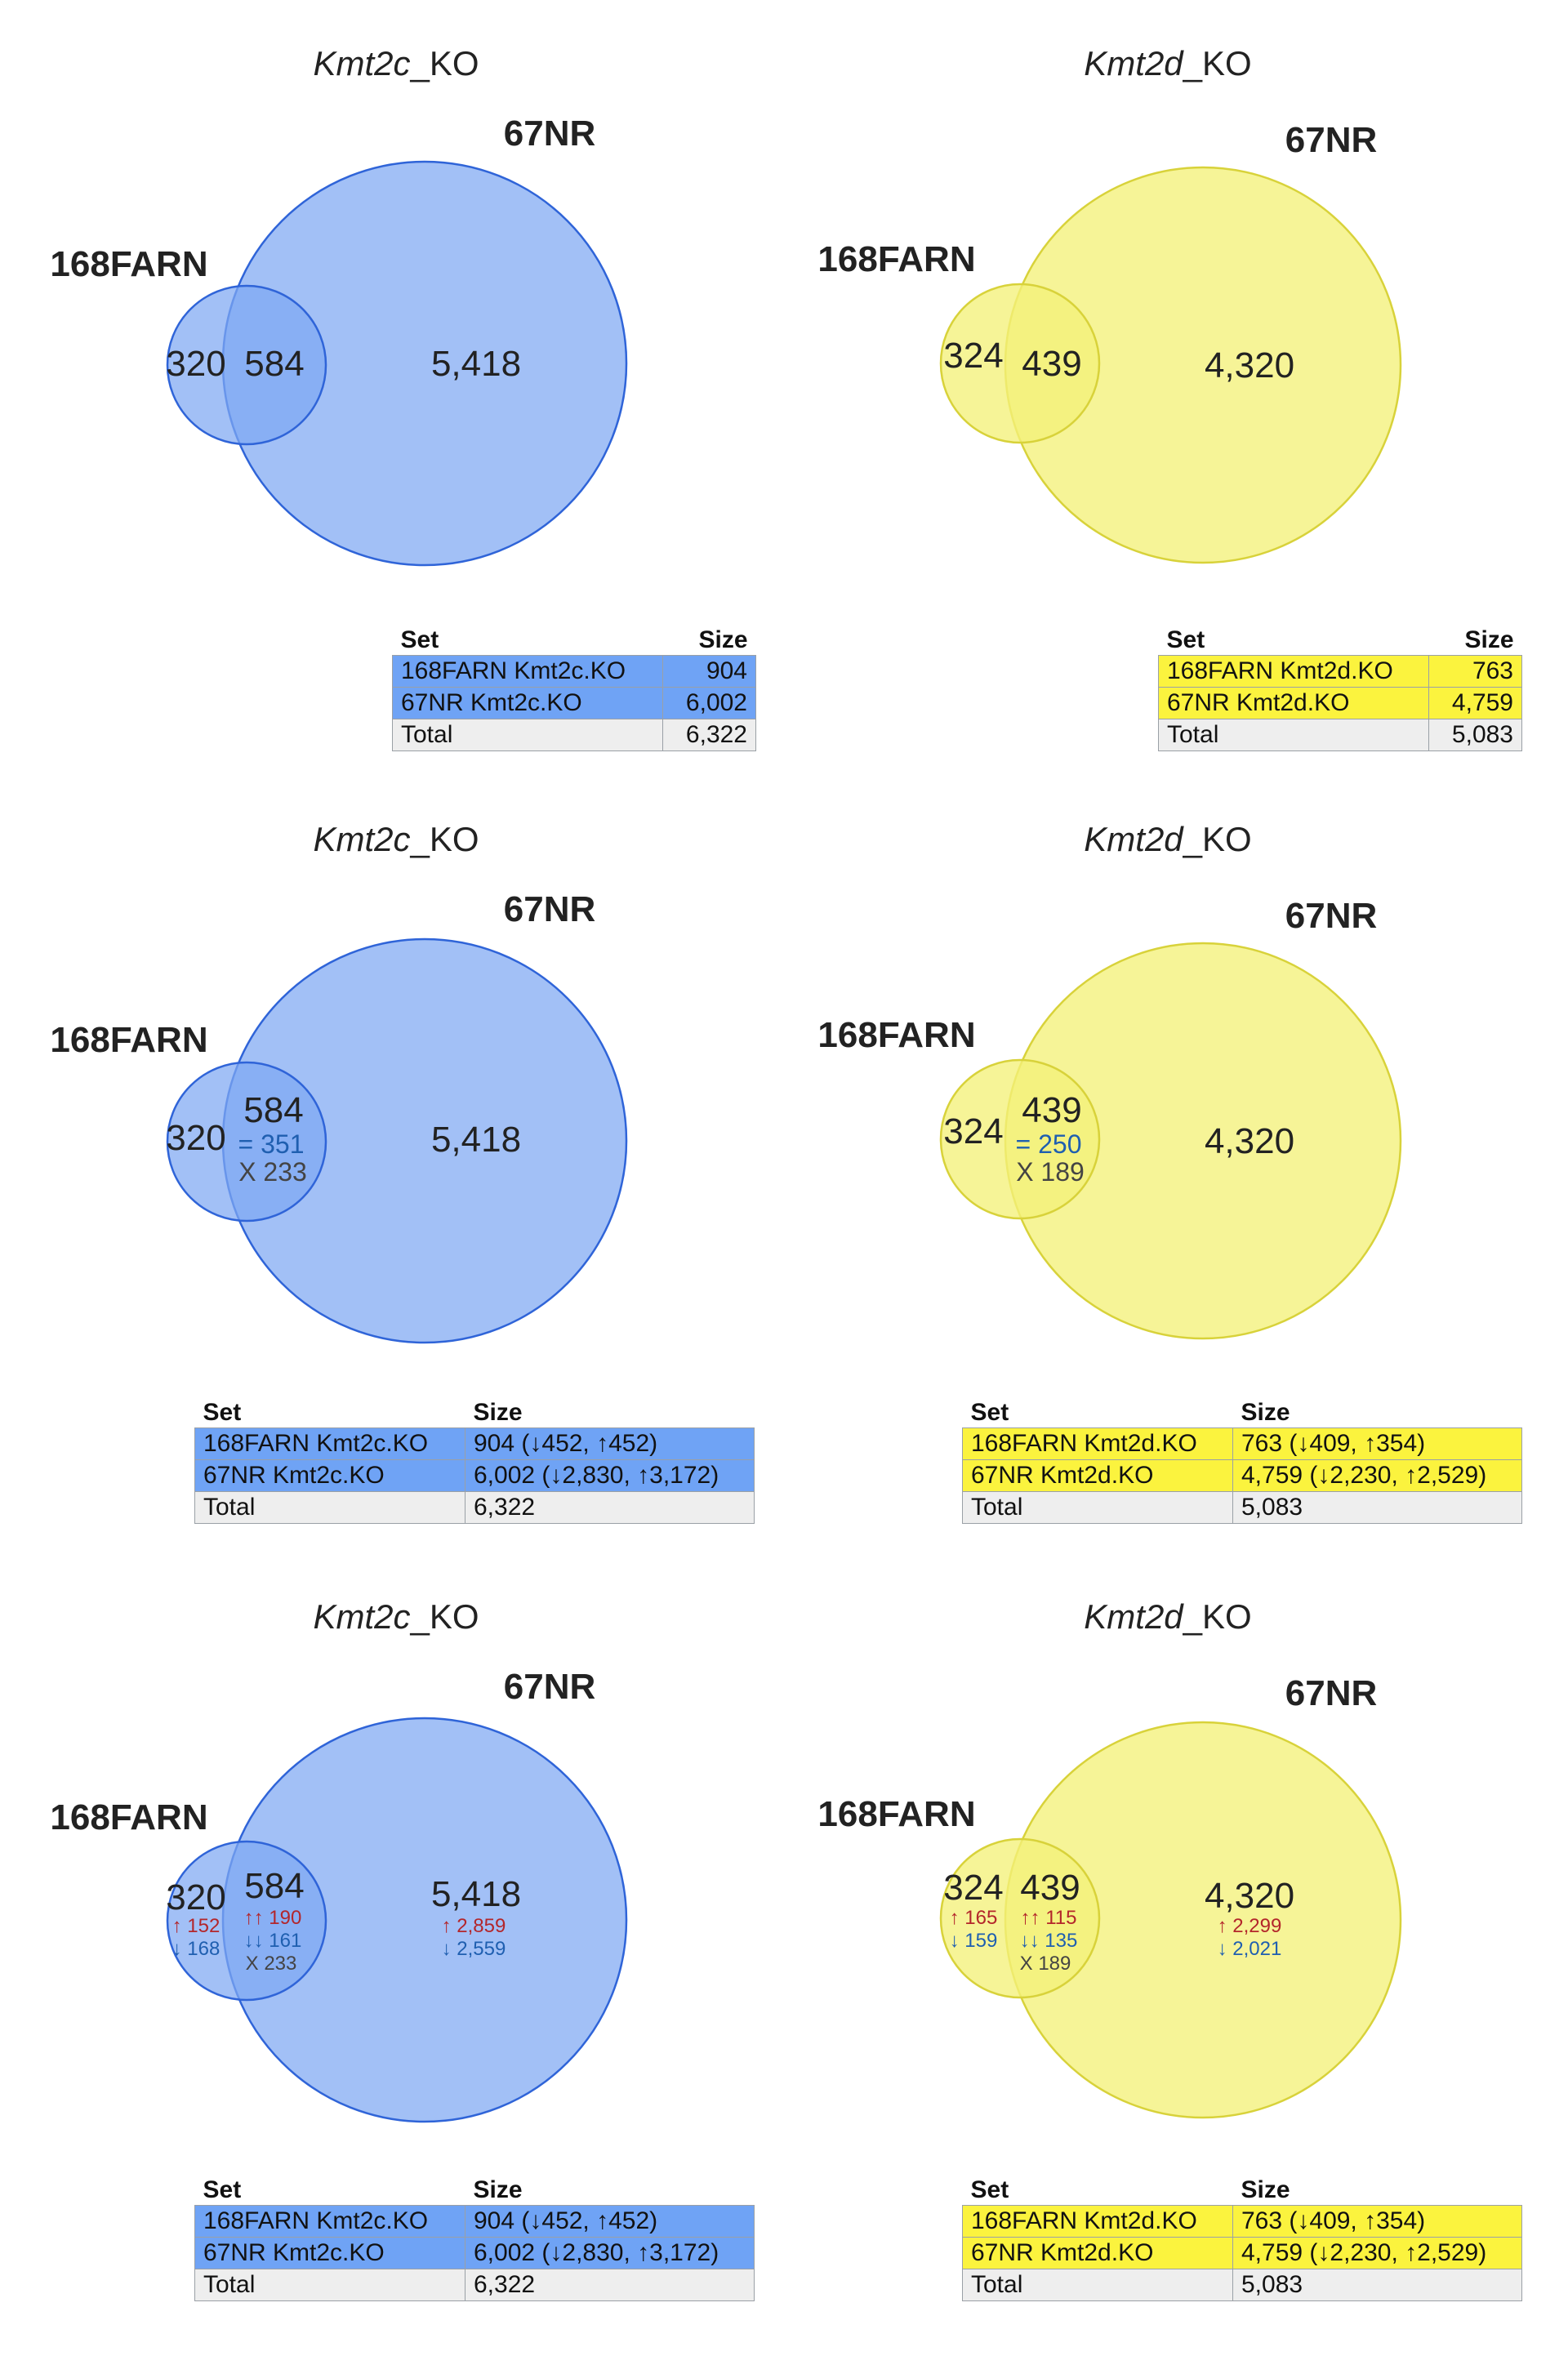 This screenshot has height=2356, width=1568. What do you see at coordinates (1250, 1926) in the screenshot?
I see `count-67nr-only-up: ↑ 2,299` at bounding box center [1250, 1926].